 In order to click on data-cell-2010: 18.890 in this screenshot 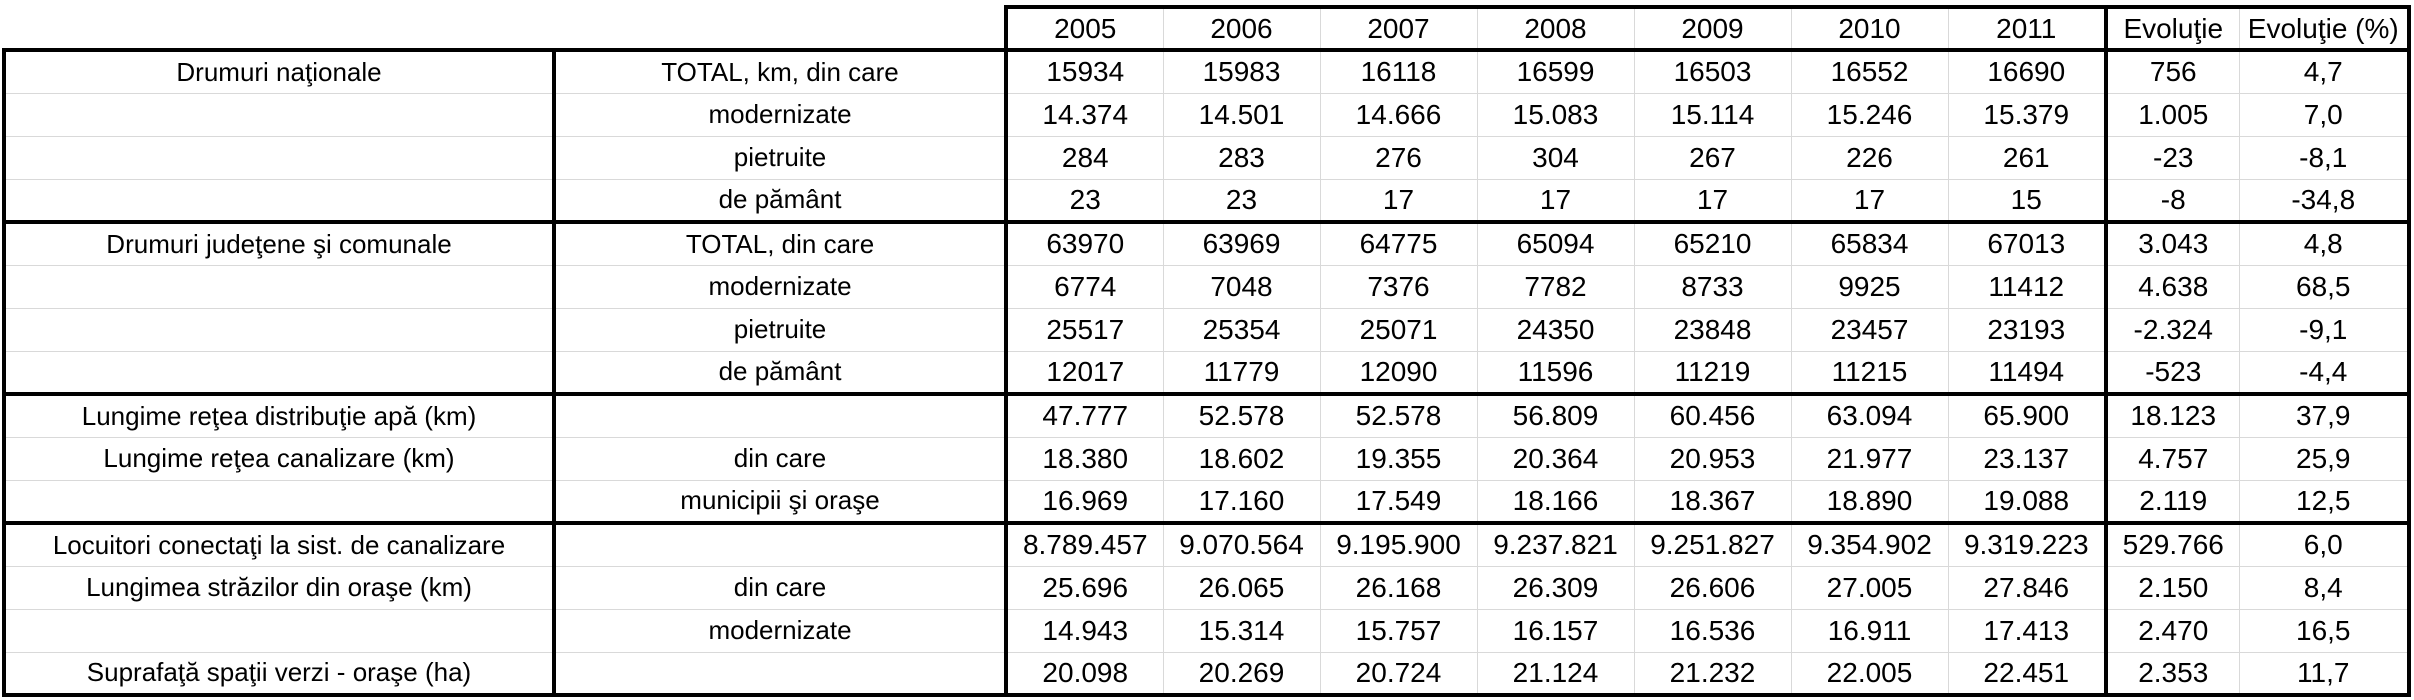, I will do `click(1869, 501)`.